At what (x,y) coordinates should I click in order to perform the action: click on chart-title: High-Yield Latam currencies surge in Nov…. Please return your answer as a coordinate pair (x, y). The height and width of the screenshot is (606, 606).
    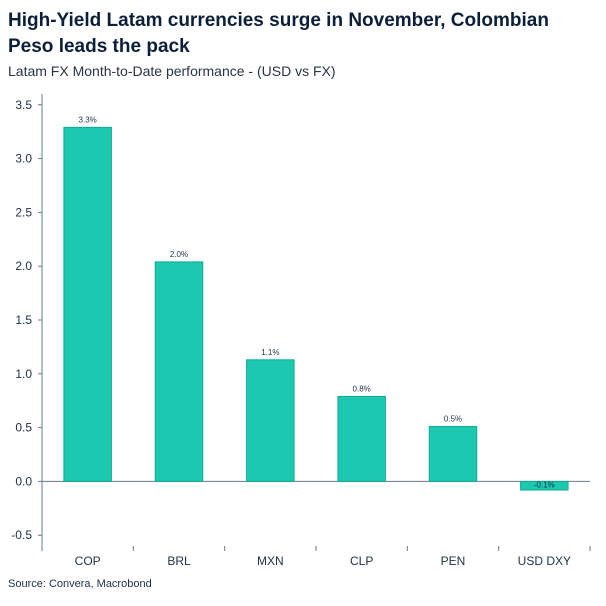
    Looking at the image, I should click on (278, 33).